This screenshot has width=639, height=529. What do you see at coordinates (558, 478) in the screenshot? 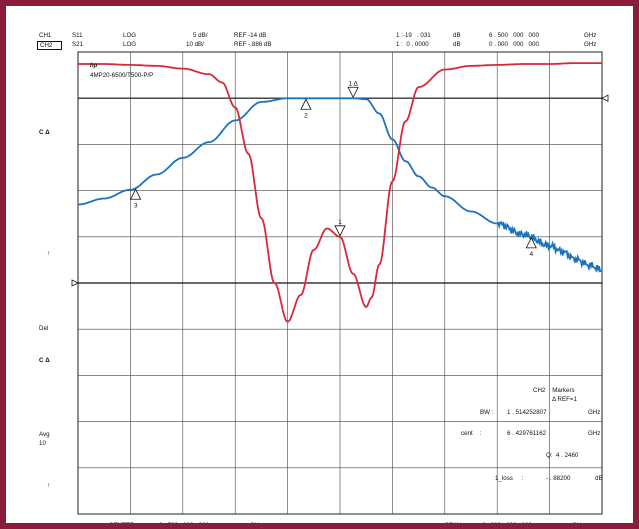
I see `loss-value: - . 88200` at bounding box center [558, 478].